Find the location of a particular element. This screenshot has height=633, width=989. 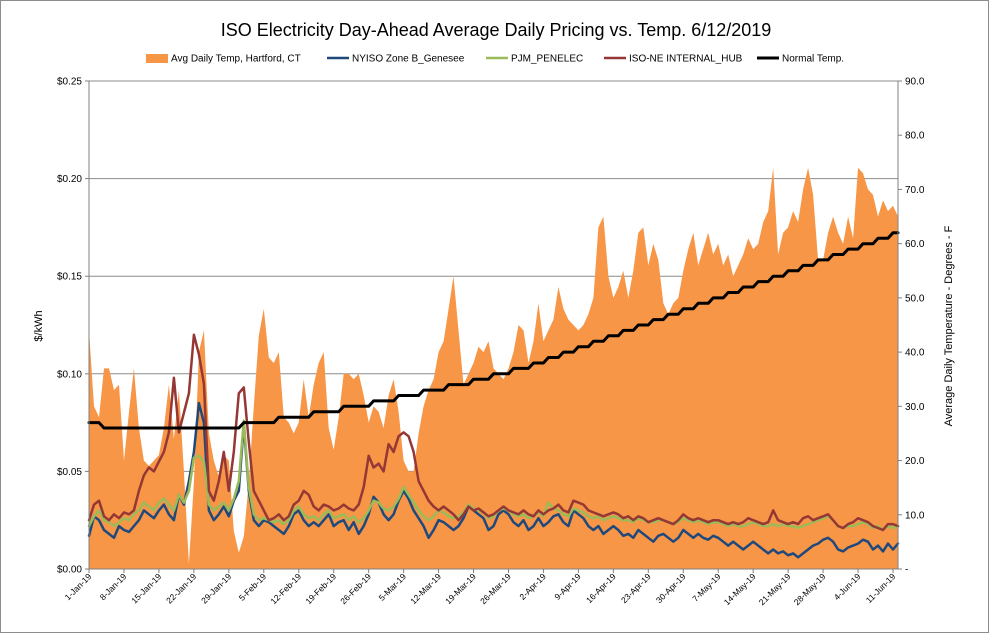

x-tick-label: 5-Feb-19 is located at coordinates (253, 587).